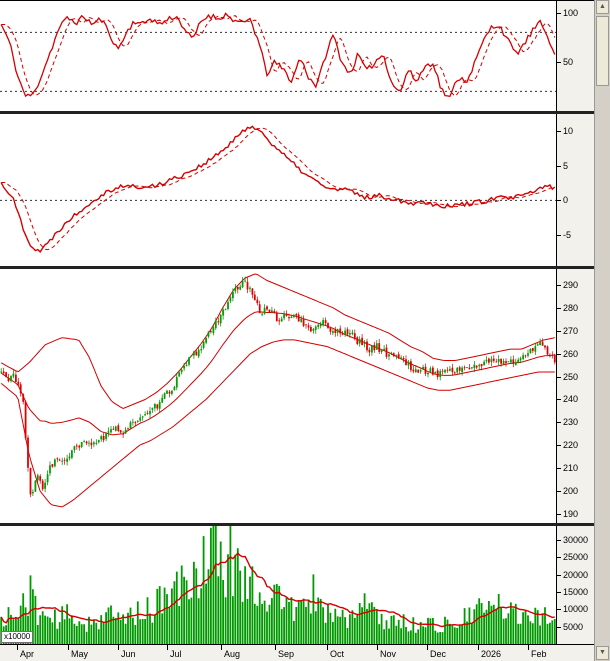 The image size is (610, 661). What do you see at coordinates (539, 654) in the screenshot?
I see `x-tick-label: Feb` at bounding box center [539, 654].